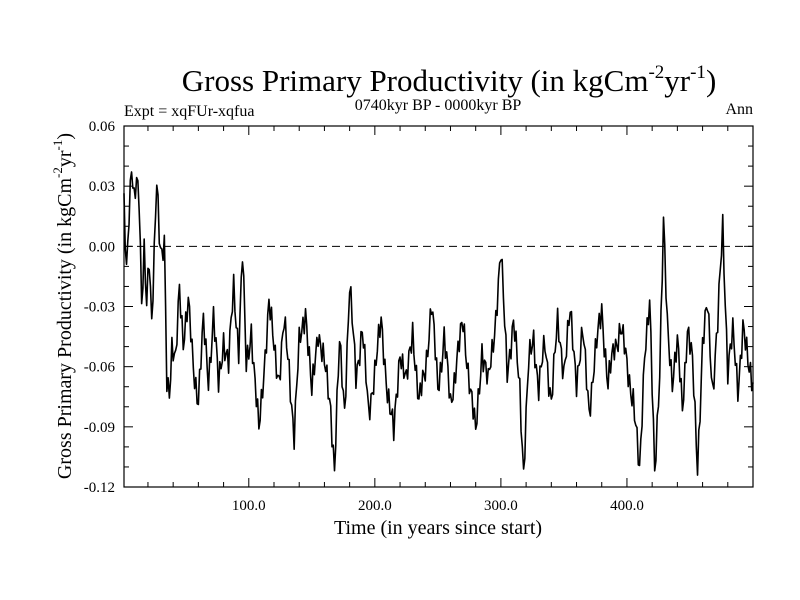  Describe the element at coordinates (375, 506) in the screenshot. I see `x-tick-label: 200.0` at that location.